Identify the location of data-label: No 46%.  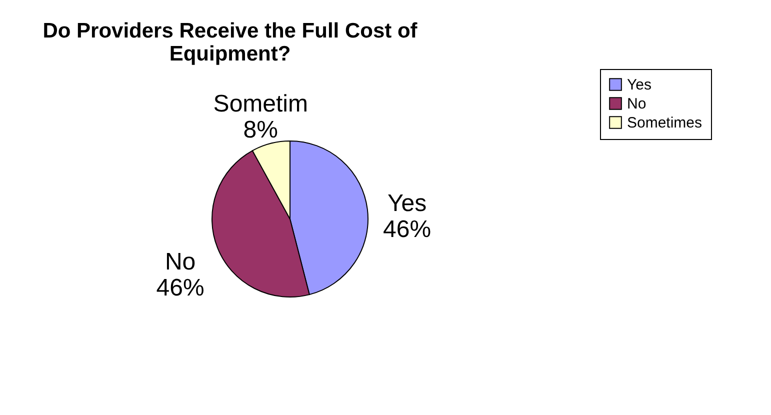
(180, 275).